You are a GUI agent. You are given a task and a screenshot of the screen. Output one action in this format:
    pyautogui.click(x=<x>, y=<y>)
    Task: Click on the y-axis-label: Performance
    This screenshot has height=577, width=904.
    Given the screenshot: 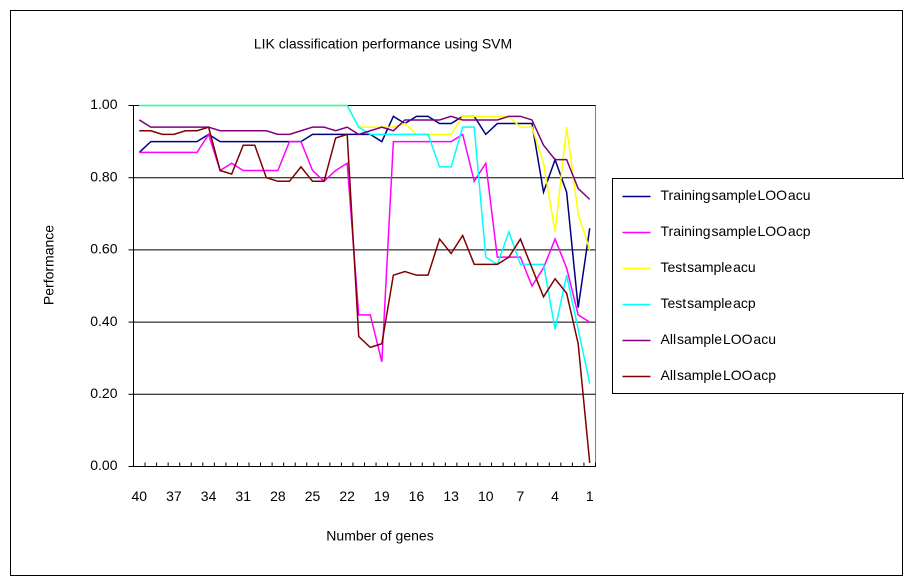 What is the action you would take?
    pyautogui.click(x=49, y=265)
    